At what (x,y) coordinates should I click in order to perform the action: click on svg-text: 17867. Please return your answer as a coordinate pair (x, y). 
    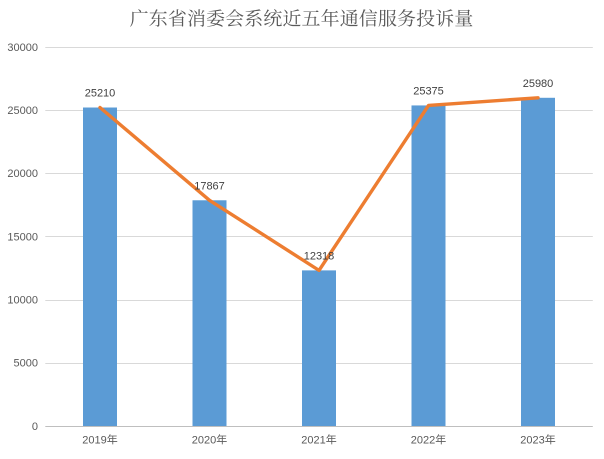
    Looking at the image, I should click on (209, 186).